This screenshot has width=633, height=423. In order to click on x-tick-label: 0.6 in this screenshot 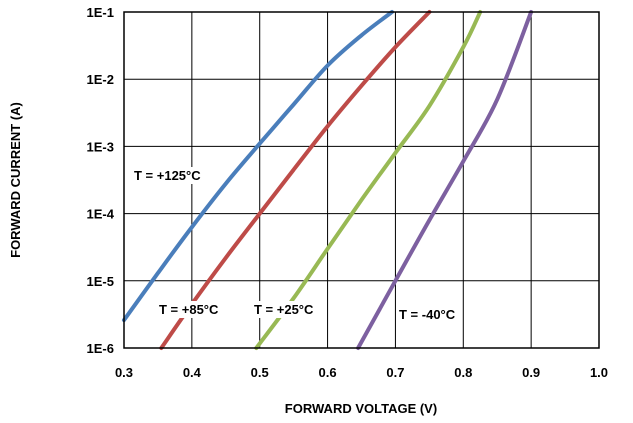, I will do `click(328, 372)`.